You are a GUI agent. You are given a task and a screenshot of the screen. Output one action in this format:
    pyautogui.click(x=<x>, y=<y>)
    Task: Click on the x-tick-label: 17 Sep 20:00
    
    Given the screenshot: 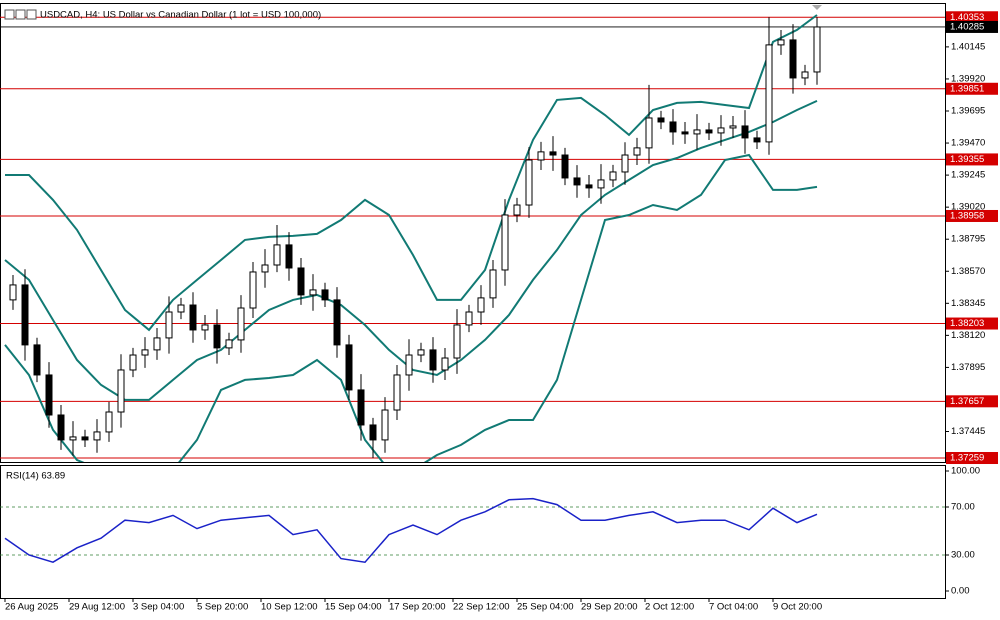 What is the action you would take?
    pyautogui.click(x=417, y=607)
    